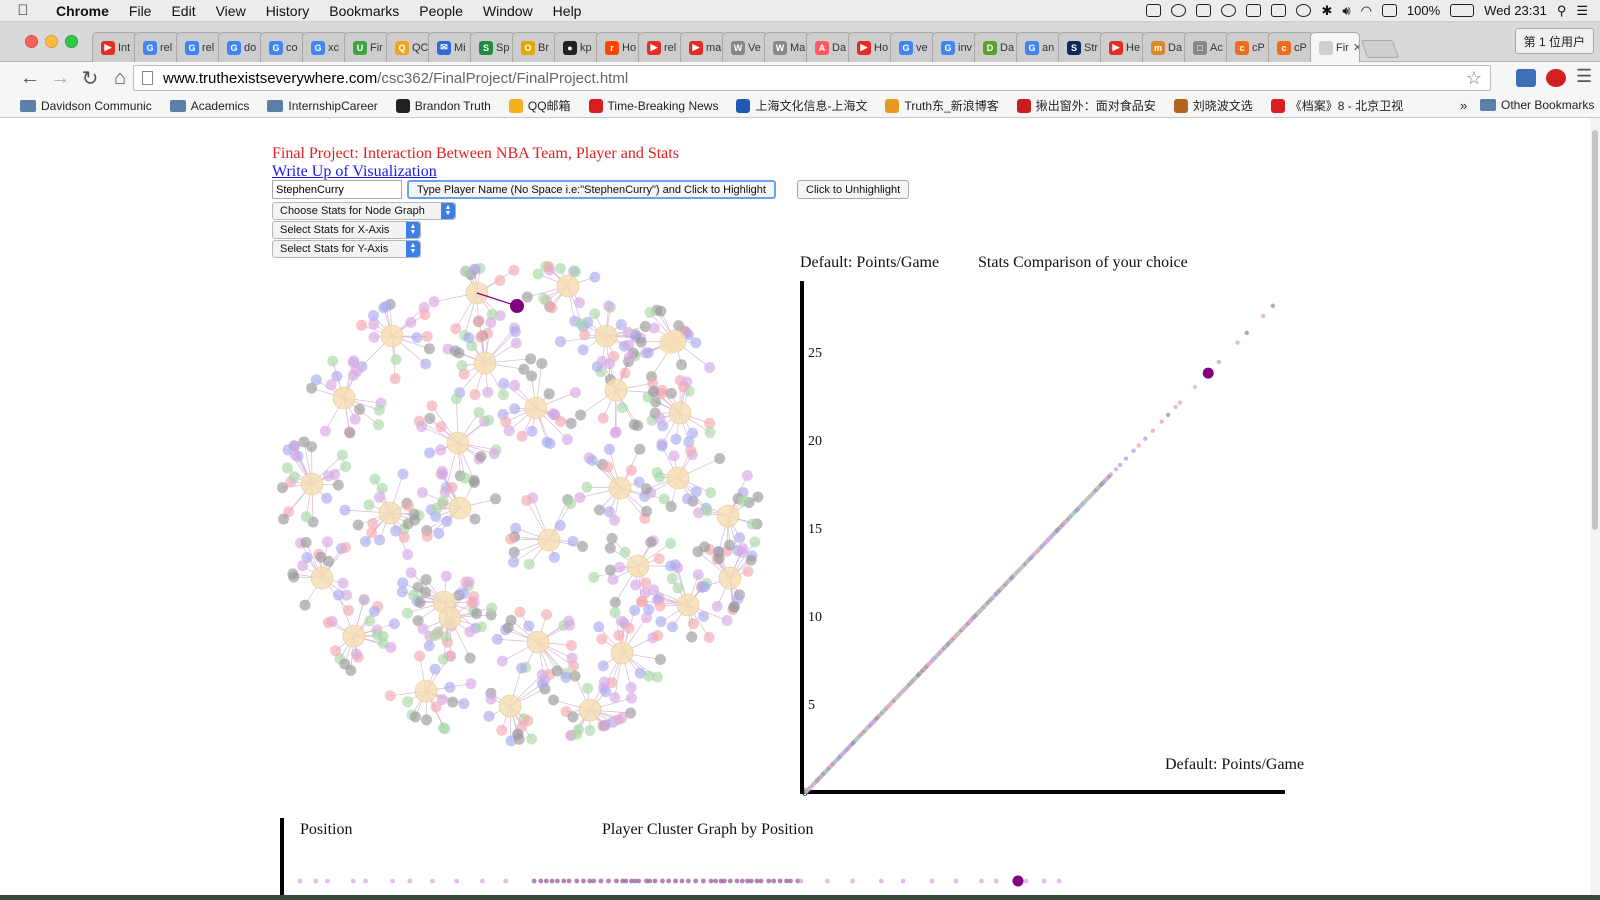 The height and width of the screenshot is (900, 1600). I want to click on menu-help: Help, so click(567, 10).